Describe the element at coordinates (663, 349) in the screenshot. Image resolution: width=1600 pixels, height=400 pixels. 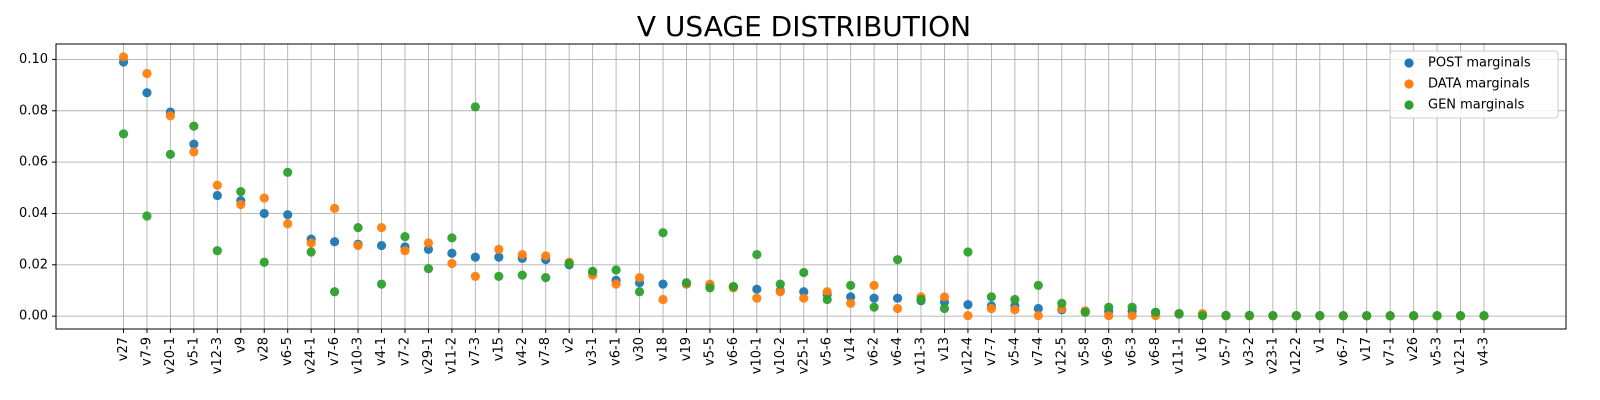
I see `x-tick-label: v18` at that location.